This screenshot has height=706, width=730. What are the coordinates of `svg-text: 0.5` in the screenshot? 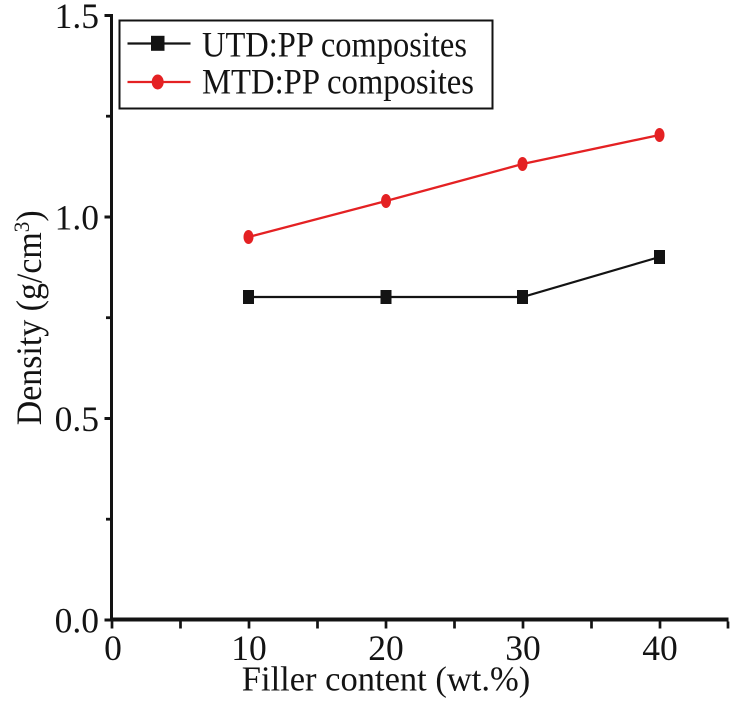 It's located at (77, 419).